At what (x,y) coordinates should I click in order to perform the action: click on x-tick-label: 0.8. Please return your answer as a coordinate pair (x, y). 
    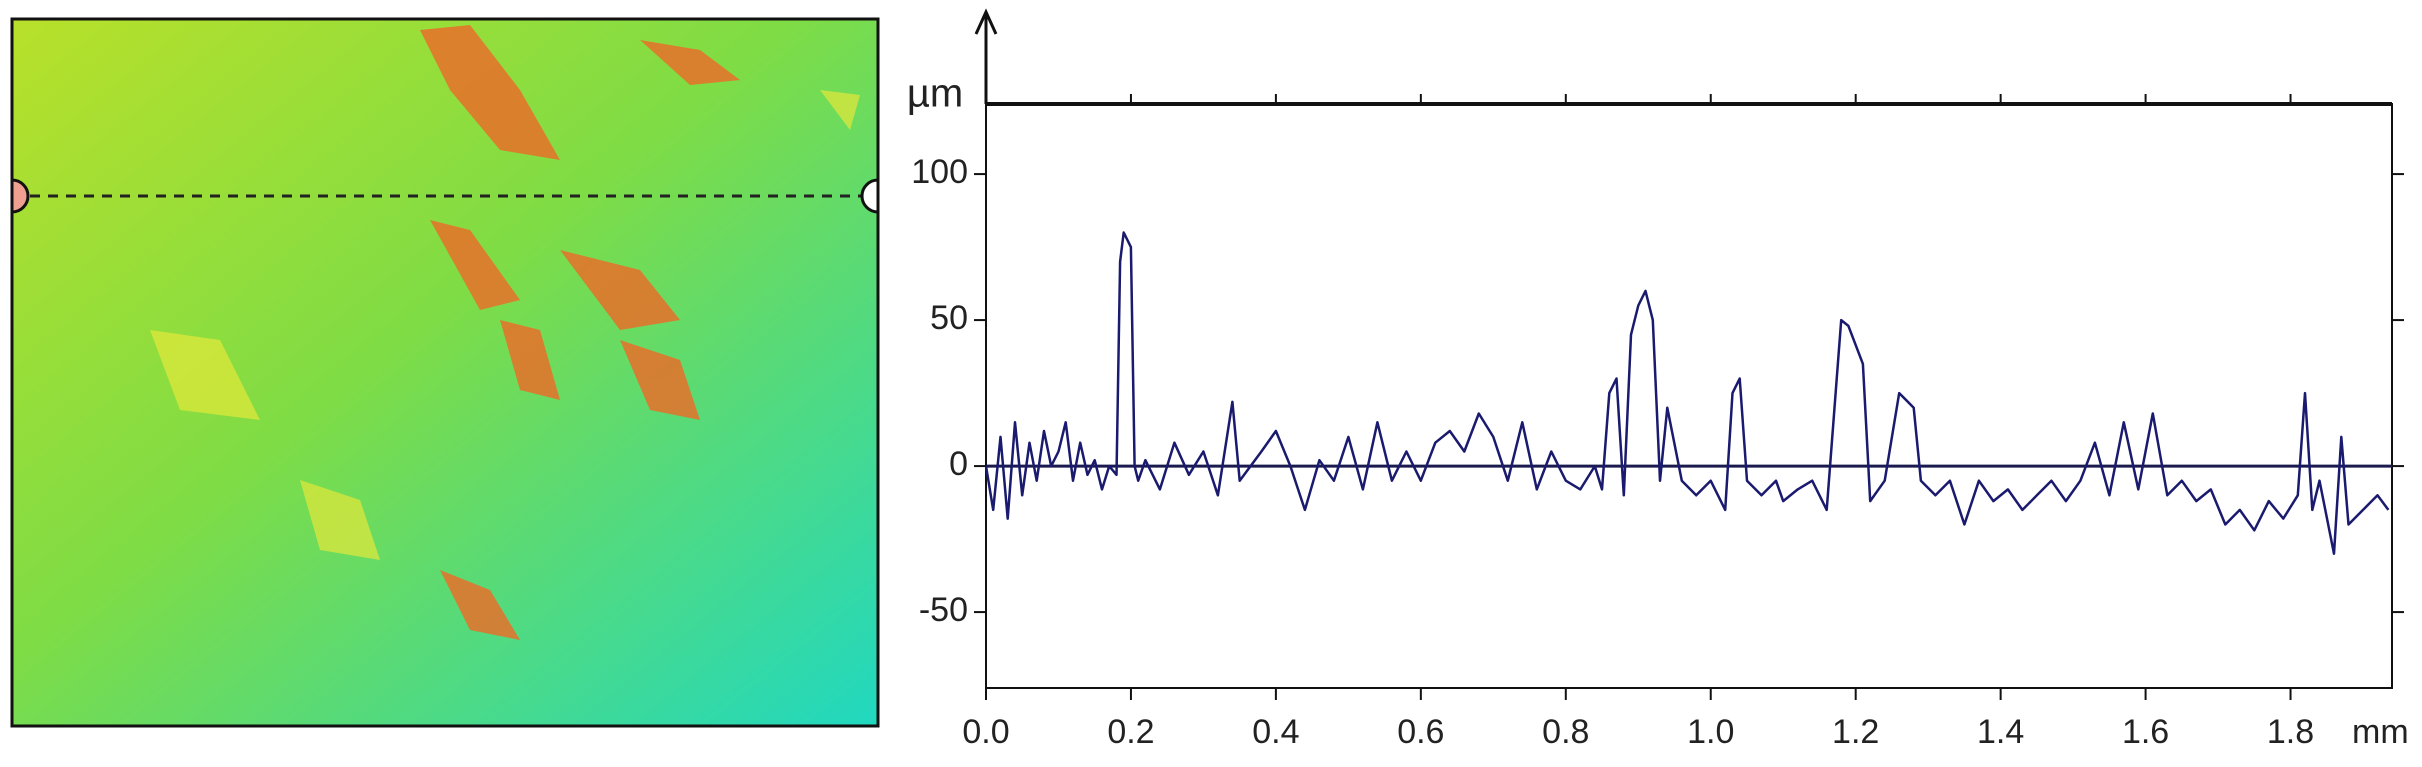
    Looking at the image, I should click on (1565, 732).